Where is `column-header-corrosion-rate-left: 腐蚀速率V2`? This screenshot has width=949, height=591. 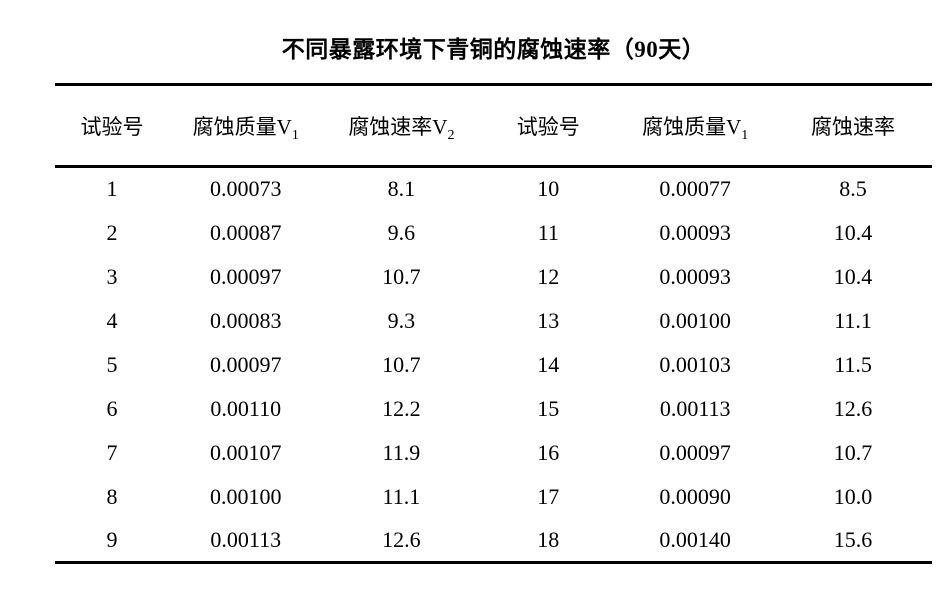
column-header-corrosion-rate-left: 腐蚀速率V2 is located at coordinates (401, 126).